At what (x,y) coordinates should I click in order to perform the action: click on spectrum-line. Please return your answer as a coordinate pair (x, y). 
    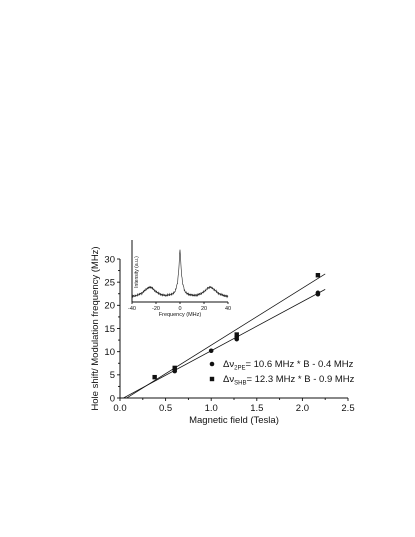
    Looking at the image, I should click on (180, 274).